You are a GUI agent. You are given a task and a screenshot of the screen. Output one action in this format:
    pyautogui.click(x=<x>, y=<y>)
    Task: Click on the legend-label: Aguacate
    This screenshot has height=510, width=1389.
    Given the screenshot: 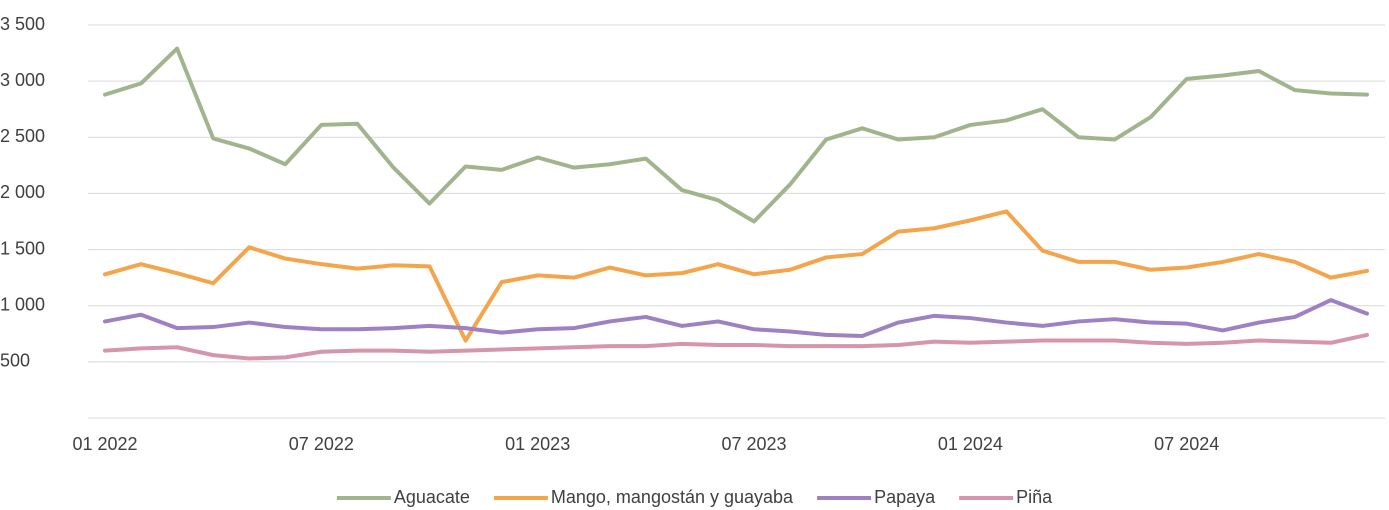 What is the action you would take?
    pyautogui.click(x=432, y=497)
    